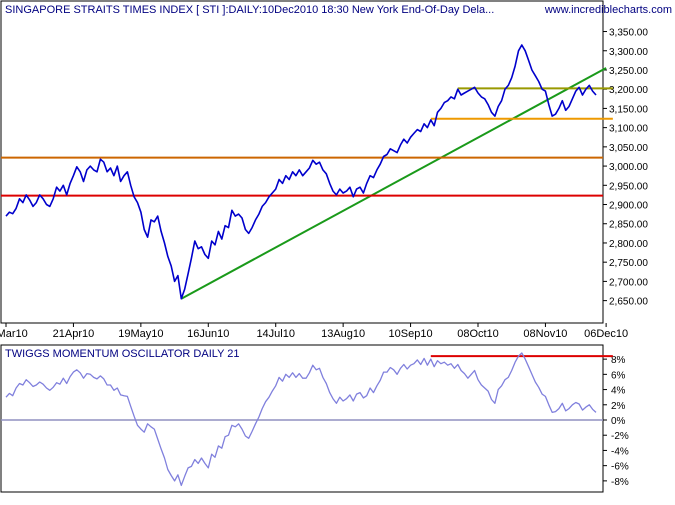  I want to click on oscillator-title: TWIGGS MOMENTUM OSCILLATOR DAILY 21, so click(122, 354).